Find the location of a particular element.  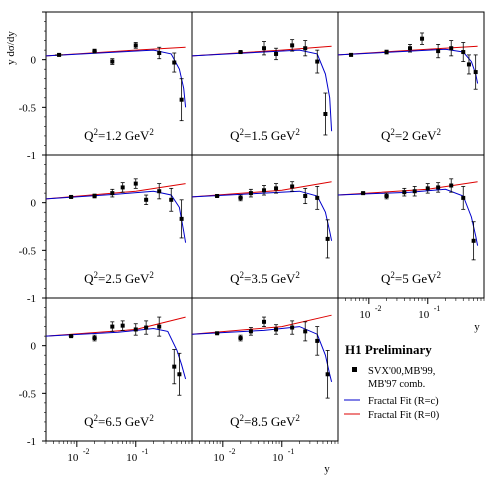

legend-title: H1 Preliminary is located at coordinates (388, 349).